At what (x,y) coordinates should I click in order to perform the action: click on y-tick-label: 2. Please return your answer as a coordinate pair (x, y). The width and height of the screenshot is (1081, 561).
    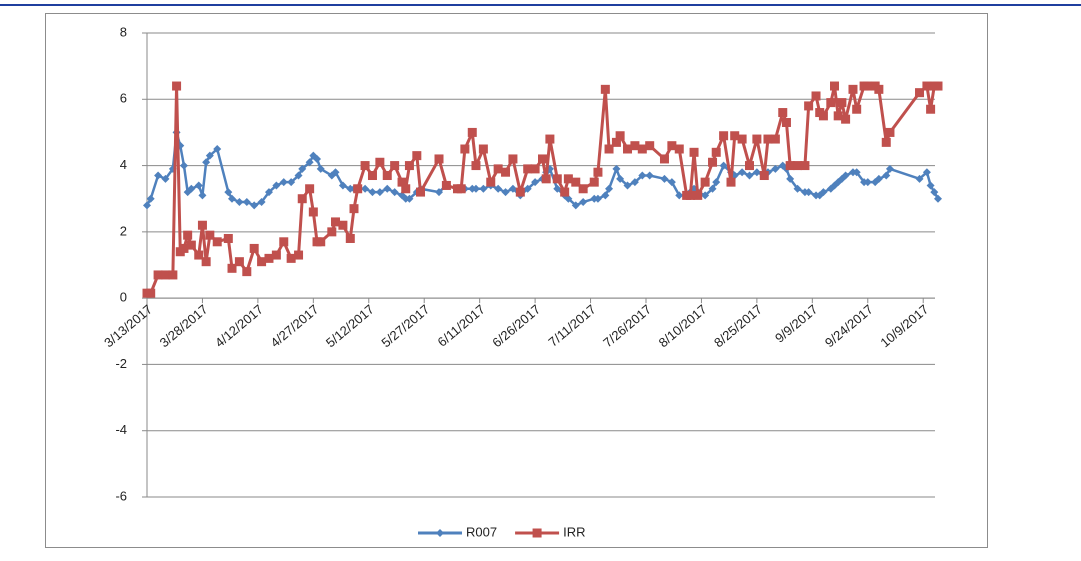
    Looking at the image, I should click on (123, 230).